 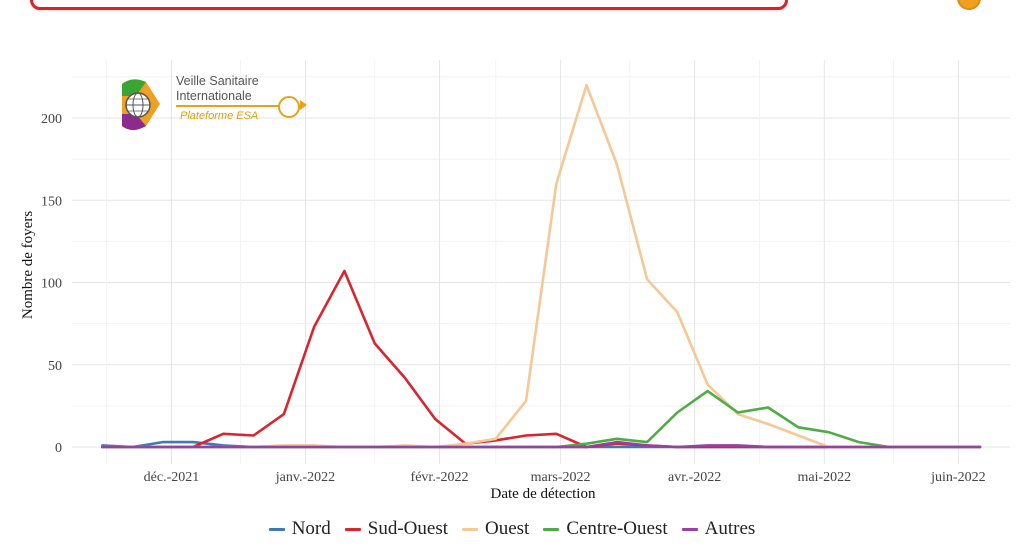 What do you see at coordinates (694, 477) in the screenshot?
I see `x-tick-label: avr.-2022` at bounding box center [694, 477].